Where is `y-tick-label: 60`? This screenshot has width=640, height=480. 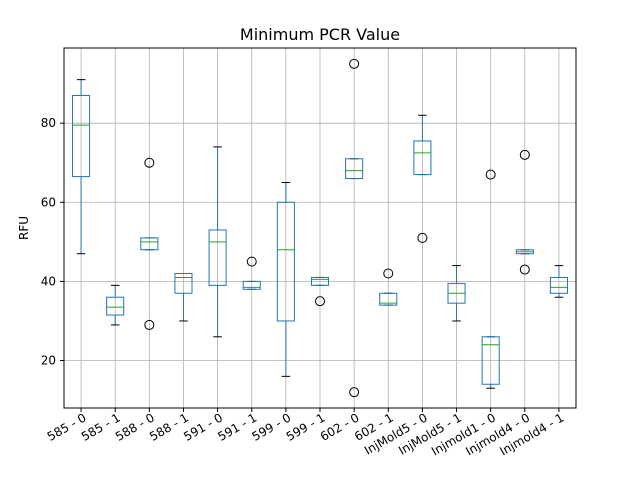 y-tick-label: 60 is located at coordinates (48, 202).